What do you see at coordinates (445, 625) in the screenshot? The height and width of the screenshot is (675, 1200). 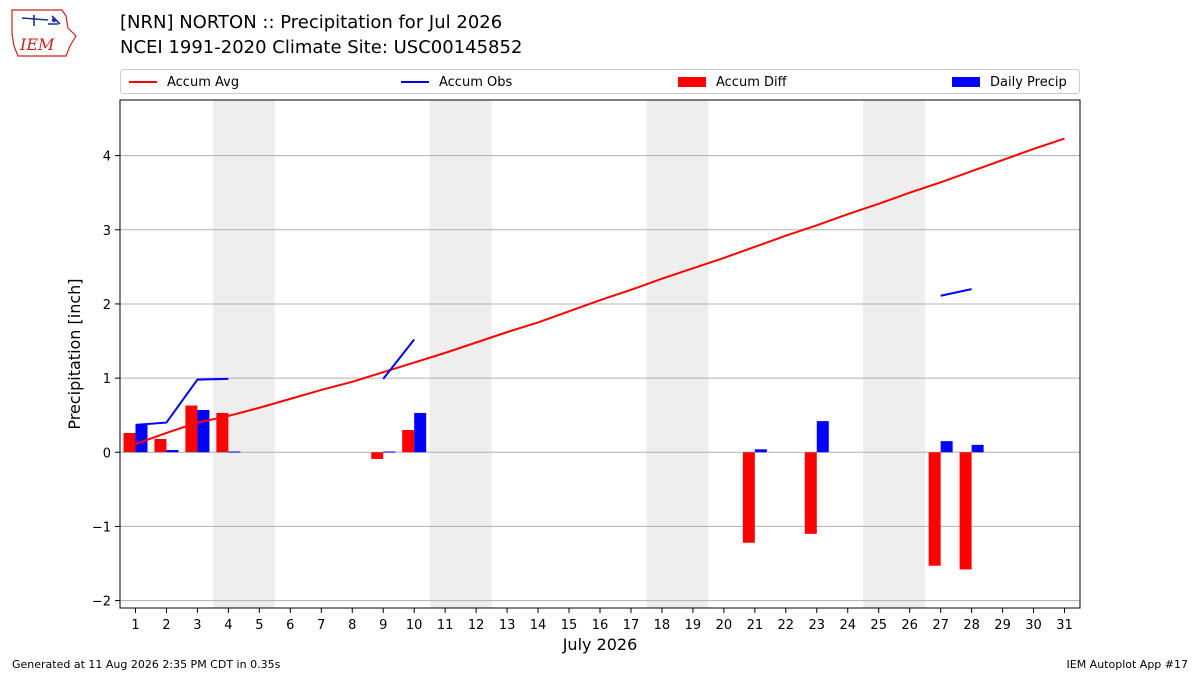 I see `x-tick-label: 11` at bounding box center [445, 625].